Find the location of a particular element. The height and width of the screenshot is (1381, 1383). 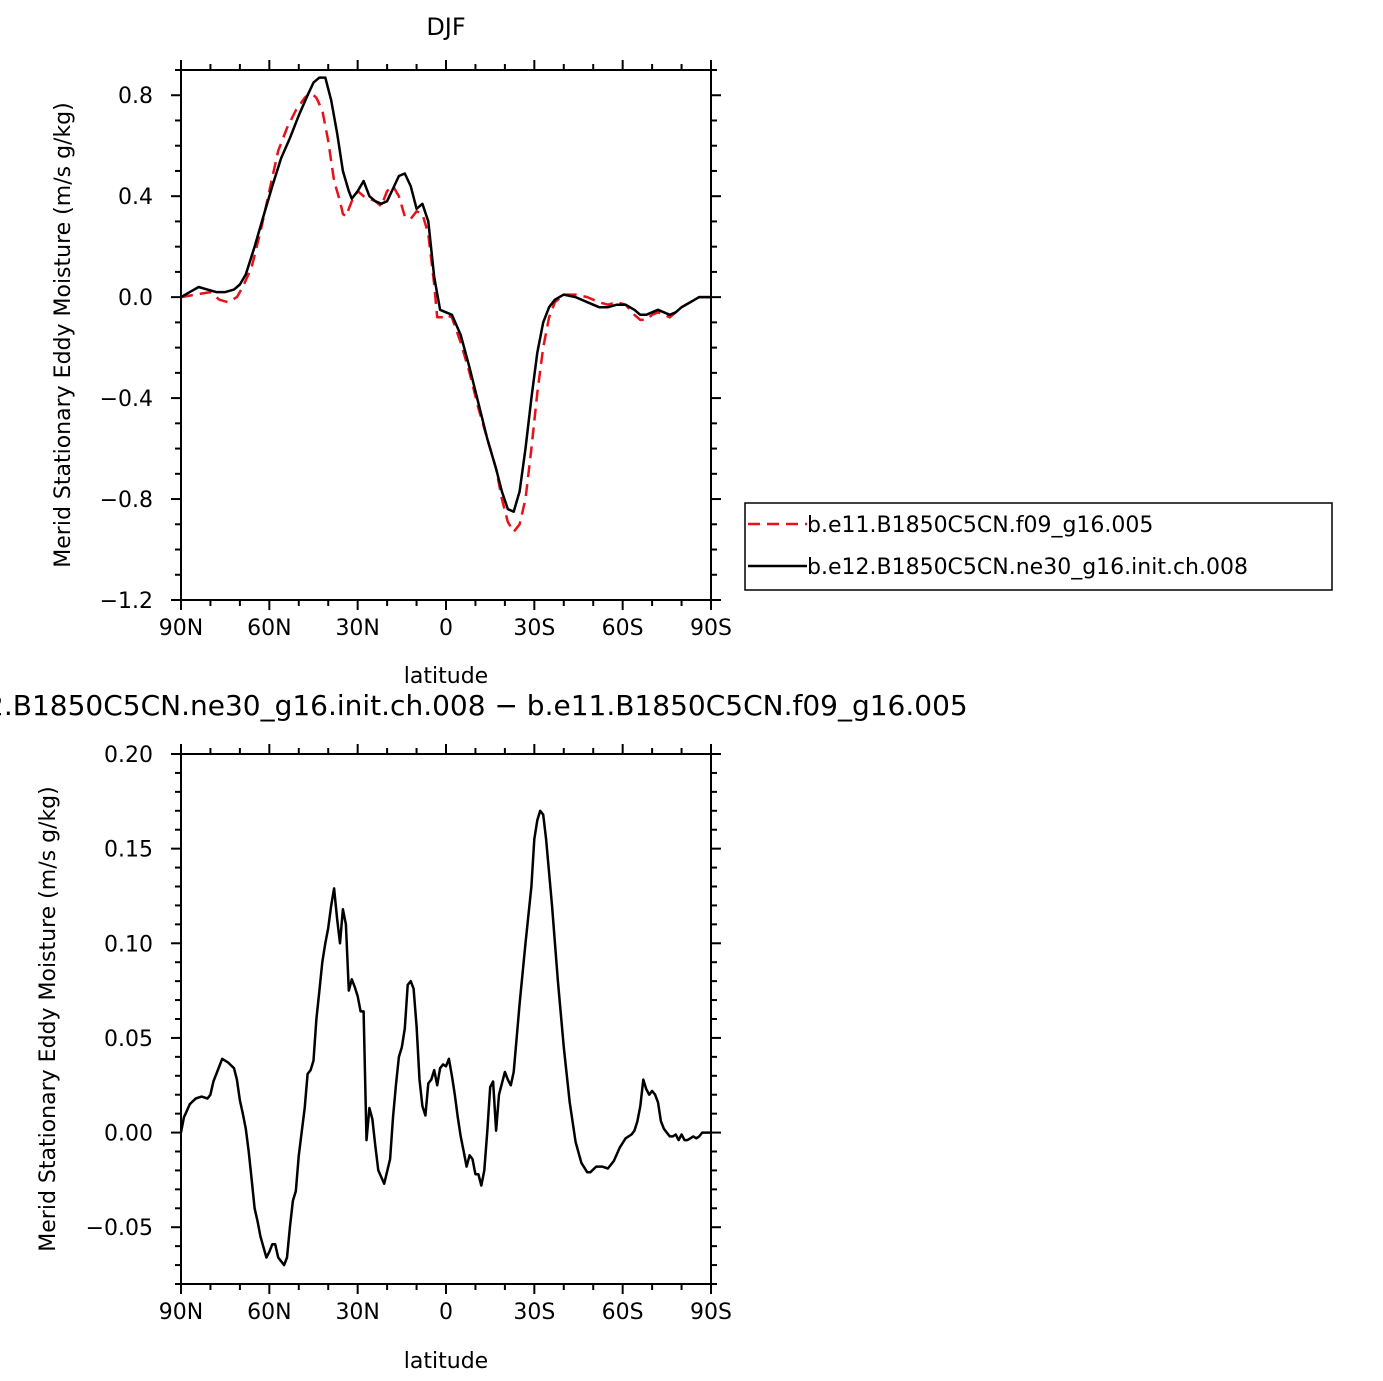

top-chart-series-lines is located at coordinates (445, 305).